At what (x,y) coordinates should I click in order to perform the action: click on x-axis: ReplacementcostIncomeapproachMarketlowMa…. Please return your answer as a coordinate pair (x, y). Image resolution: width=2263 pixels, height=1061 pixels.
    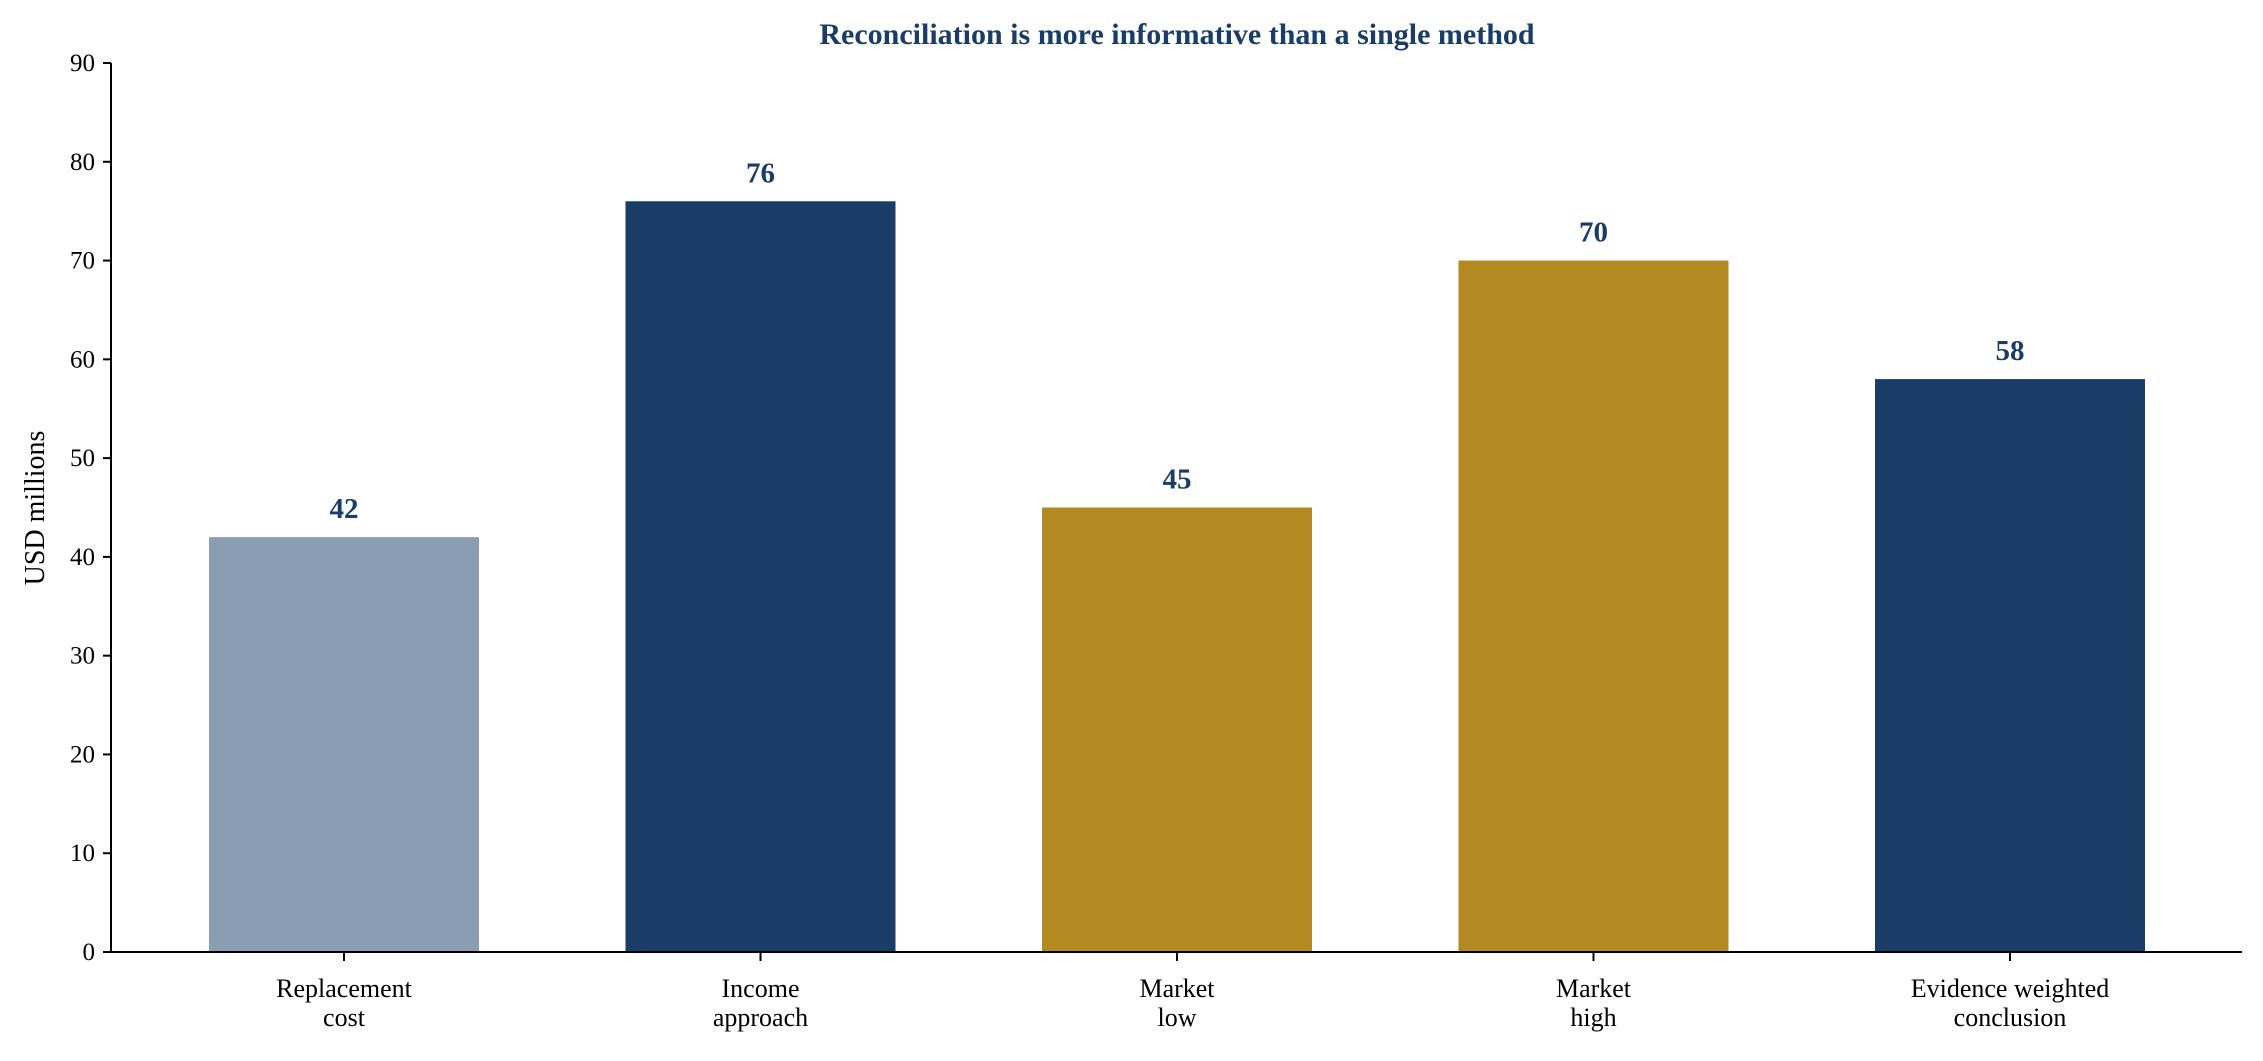
    Looking at the image, I should click on (1176, 991).